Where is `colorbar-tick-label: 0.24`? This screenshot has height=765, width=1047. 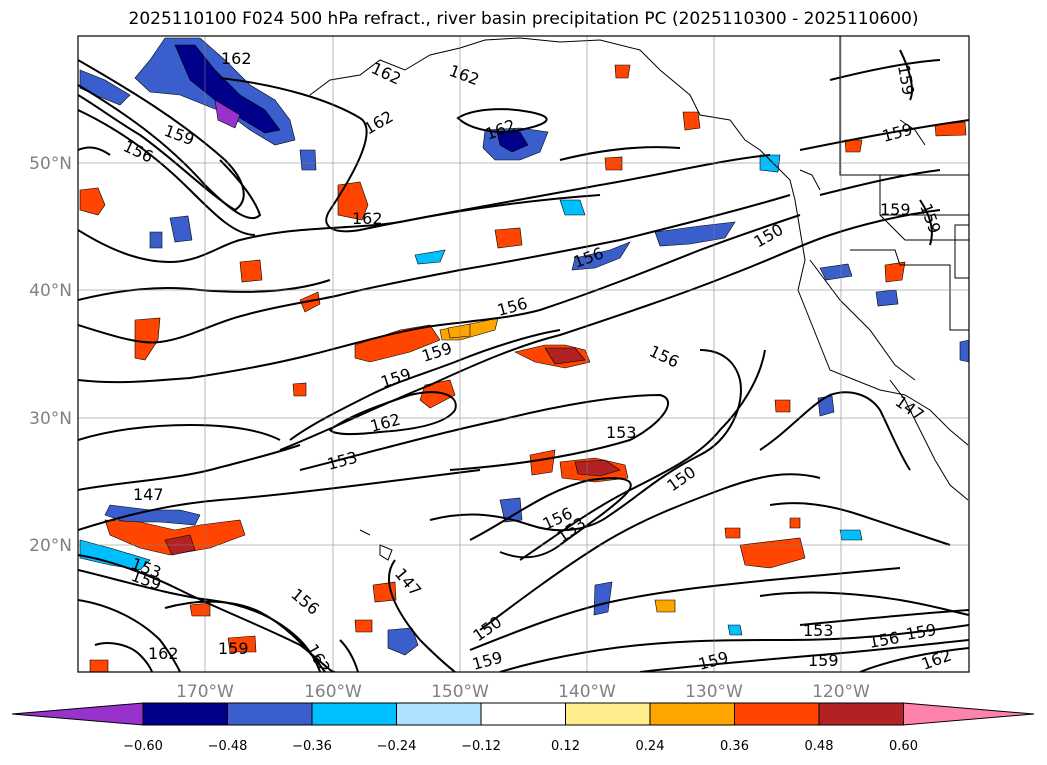
colorbar-tick-label: 0.24 is located at coordinates (650, 746).